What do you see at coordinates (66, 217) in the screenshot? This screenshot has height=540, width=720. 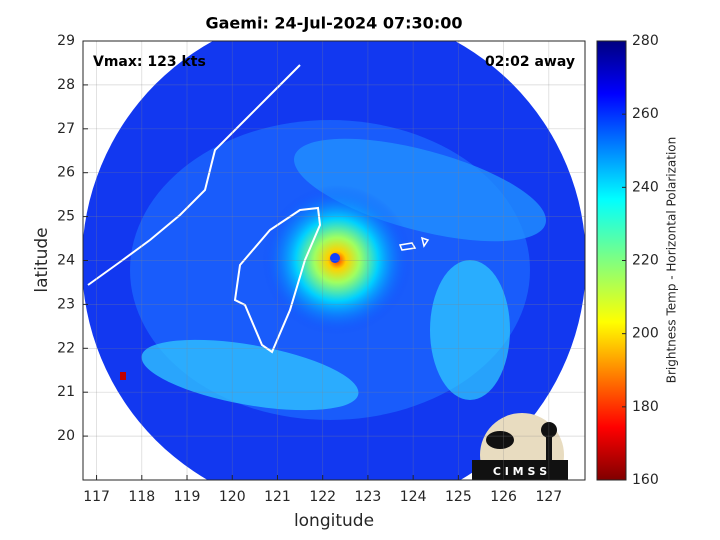 I see `y-tick-label: 25` at bounding box center [66, 217].